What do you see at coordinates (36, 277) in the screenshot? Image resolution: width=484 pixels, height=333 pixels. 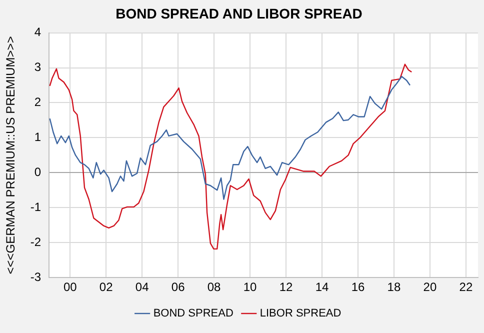 I see `y-tick-label: -3` at bounding box center [36, 277].